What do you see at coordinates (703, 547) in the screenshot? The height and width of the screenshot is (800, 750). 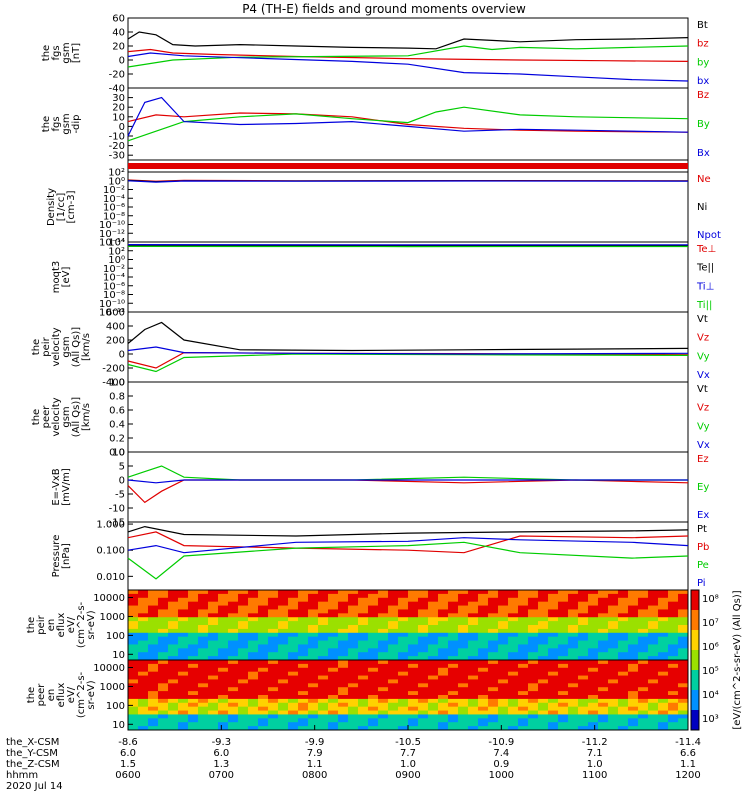 I see `legend-entry: Pb` at bounding box center [703, 547].